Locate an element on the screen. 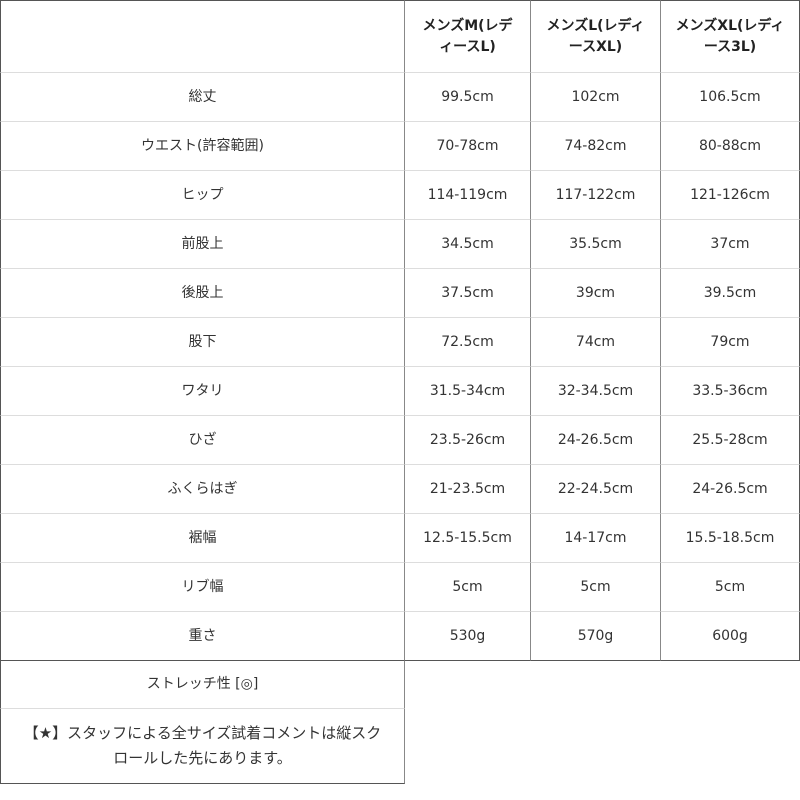  row-label: ヒップ is located at coordinates (202, 195).